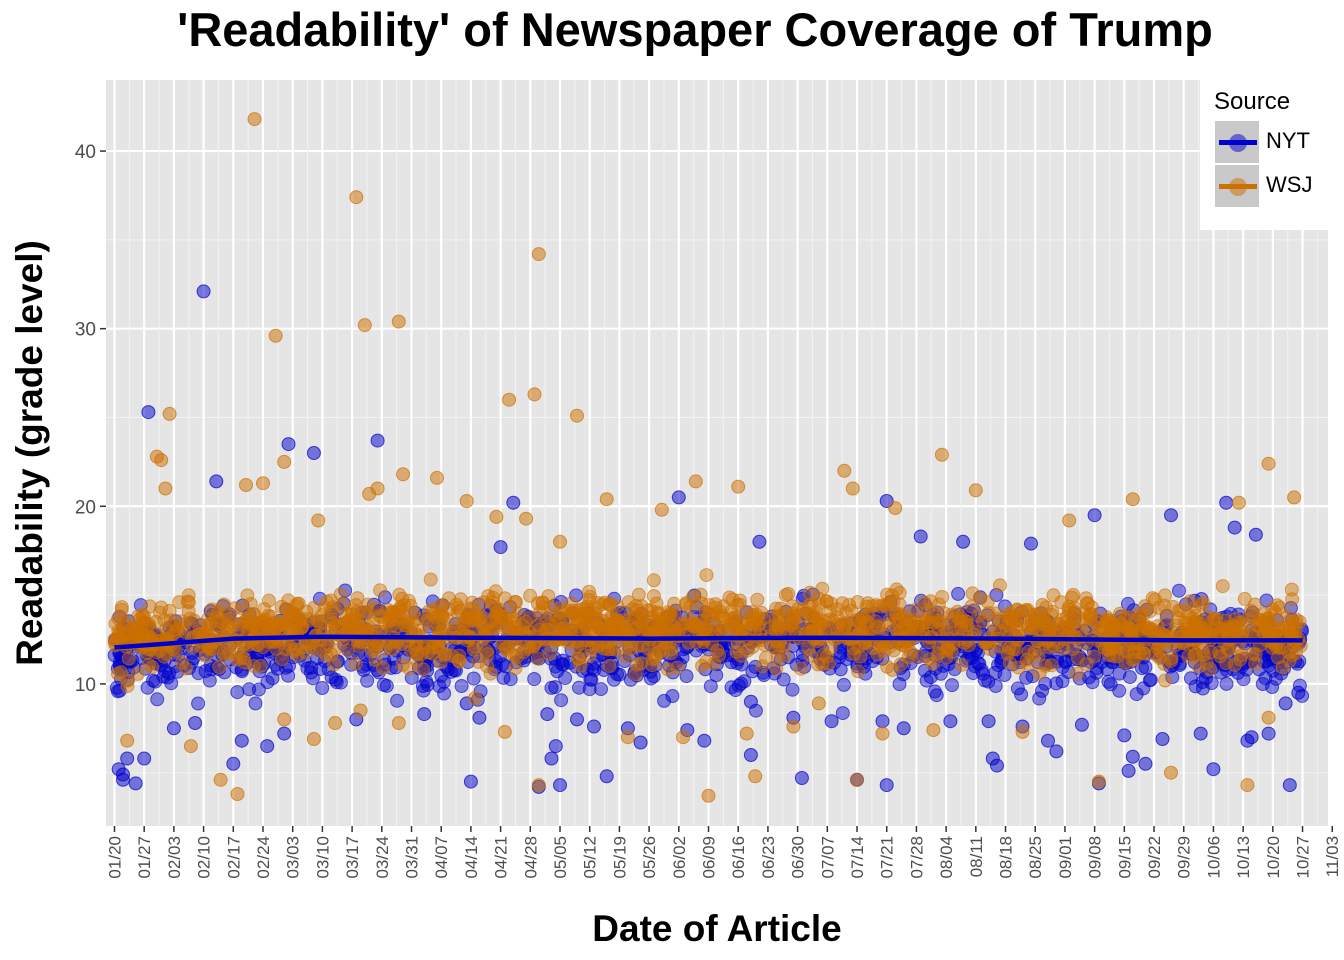  I want to click on legend-label-wsj: WSJ, so click(1289, 184).